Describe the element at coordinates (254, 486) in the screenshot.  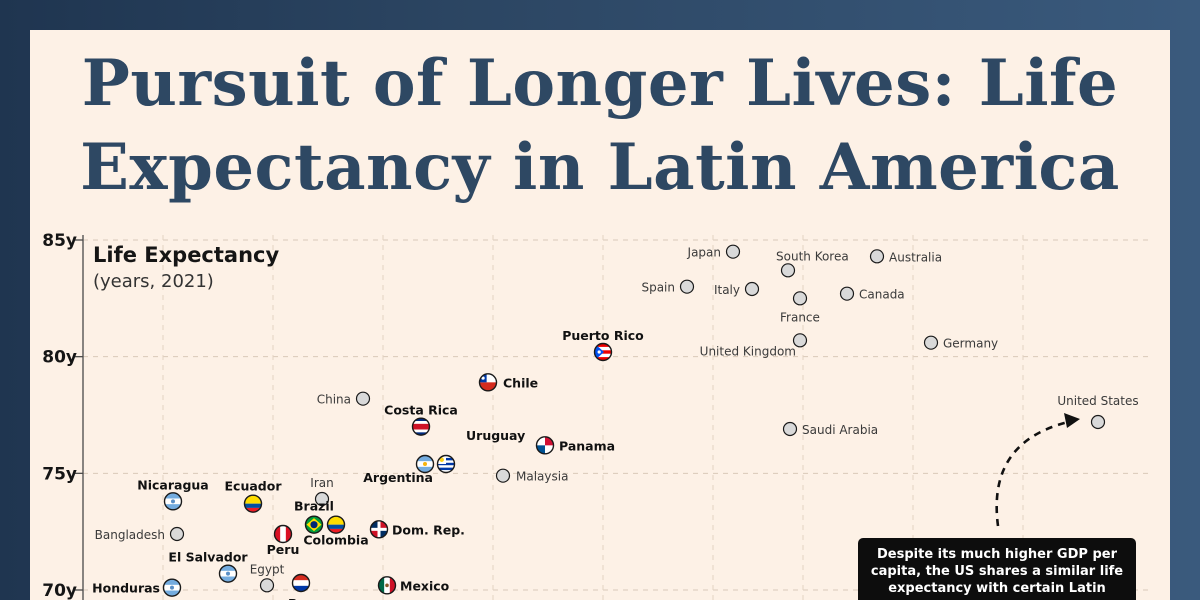
I see `point-label: Ecuador` at that location.